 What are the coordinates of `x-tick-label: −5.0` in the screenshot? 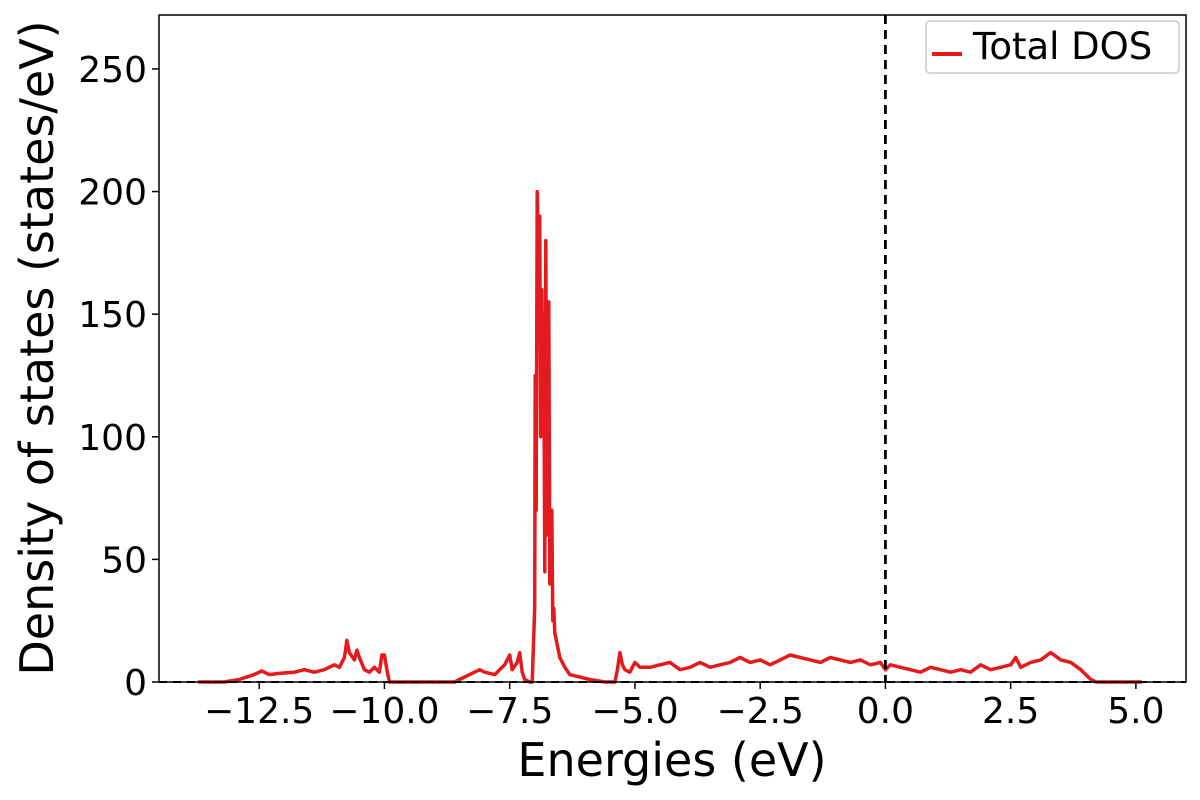 It's located at (634, 711).